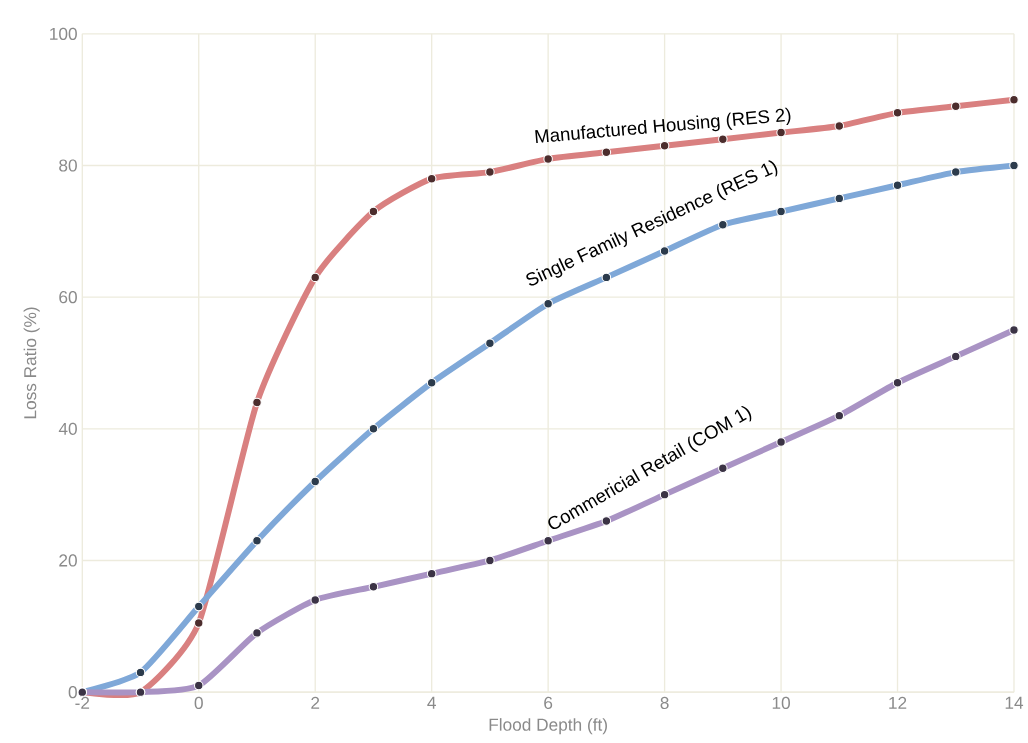 The height and width of the screenshot is (743, 1028). Describe the element at coordinates (198, 703) in the screenshot. I see `x-tick-label: 0` at that location.